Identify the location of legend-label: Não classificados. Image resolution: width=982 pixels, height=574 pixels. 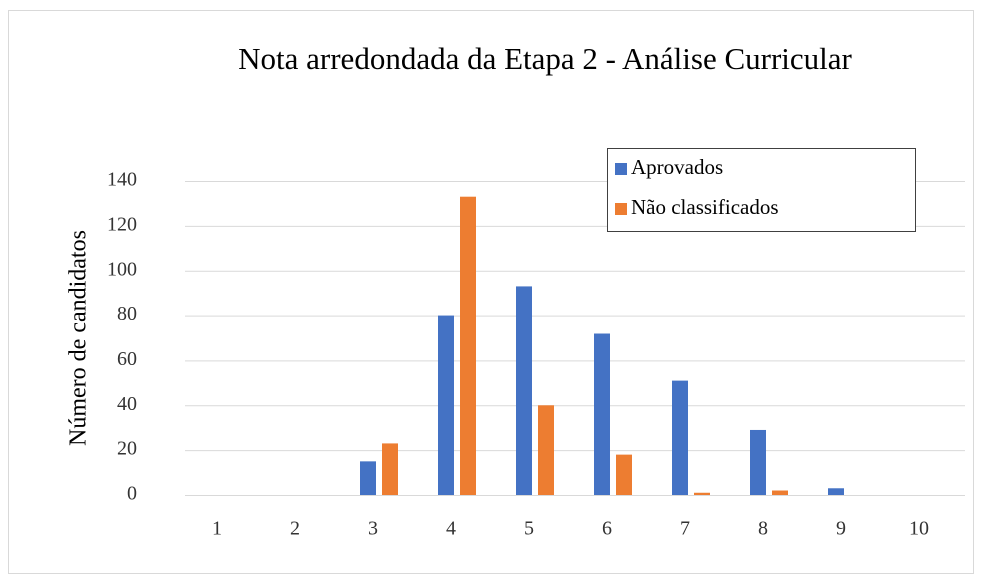
(705, 207).